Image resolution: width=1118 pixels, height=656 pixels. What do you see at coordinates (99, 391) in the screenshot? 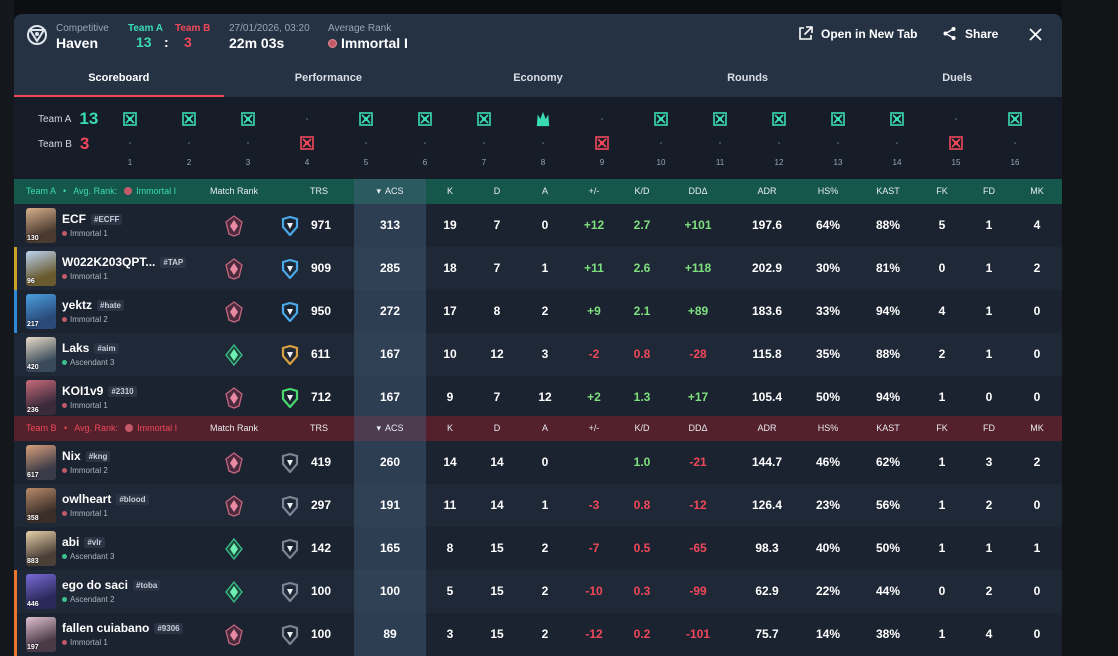
I see `player-name-block: KOI1v9 #2310` at bounding box center [99, 391].